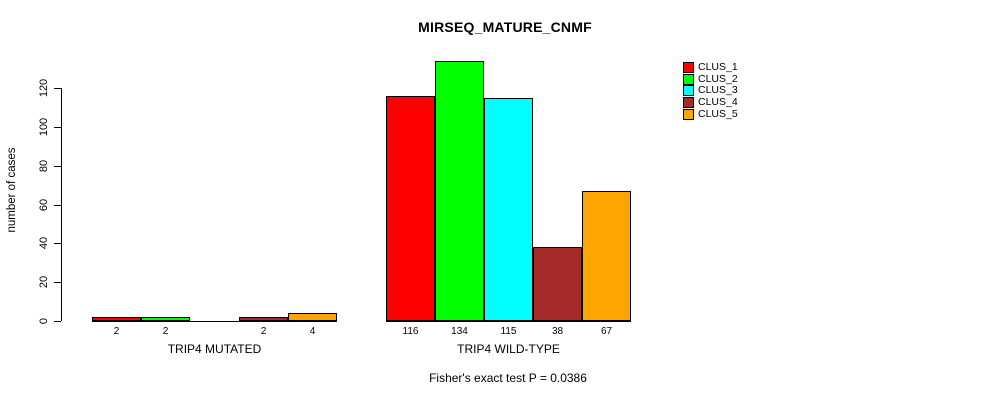 The width and height of the screenshot is (990, 400). Describe the element at coordinates (606, 331) in the screenshot. I see `bar-value-label: 67` at that location.